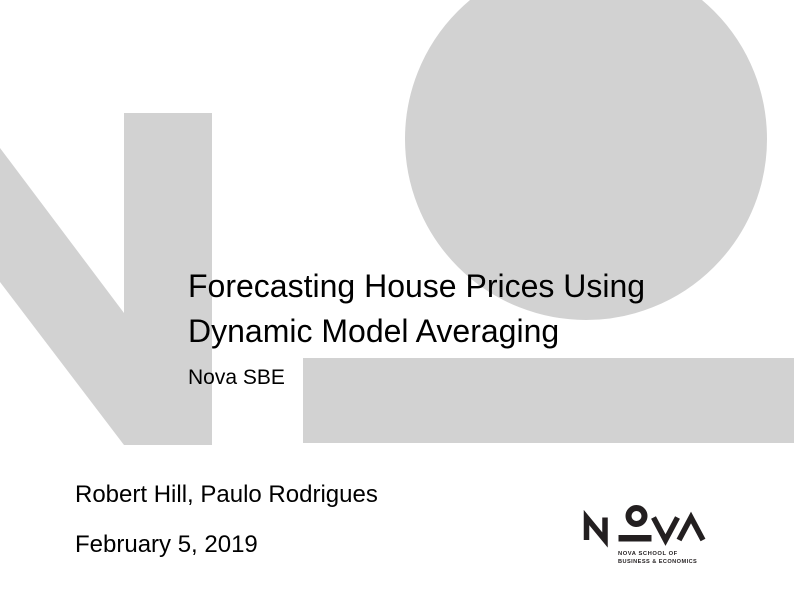 The image size is (794, 597). What do you see at coordinates (657, 562) in the screenshot?
I see `logo-school-line-2: BUSINESS & ECONOMICS` at bounding box center [657, 562].